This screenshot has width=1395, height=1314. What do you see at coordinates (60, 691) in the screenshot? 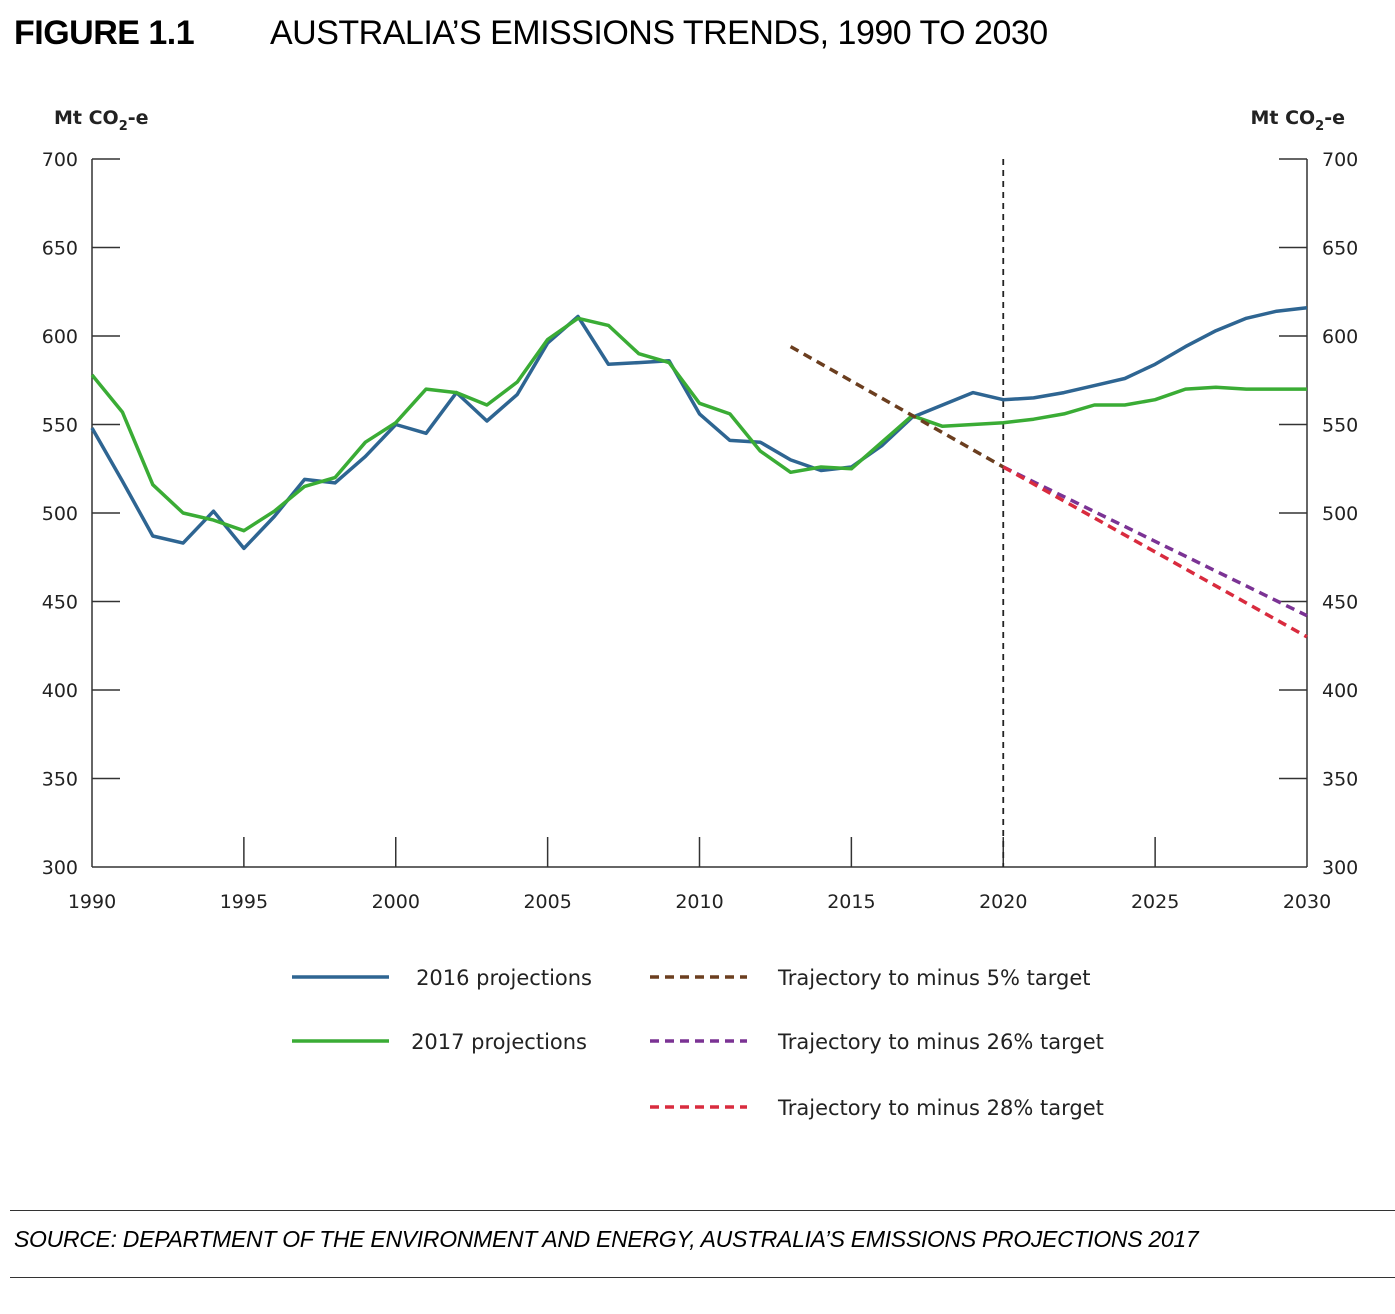
I see `y-tick-label-left: 400` at bounding box center [60, 691].